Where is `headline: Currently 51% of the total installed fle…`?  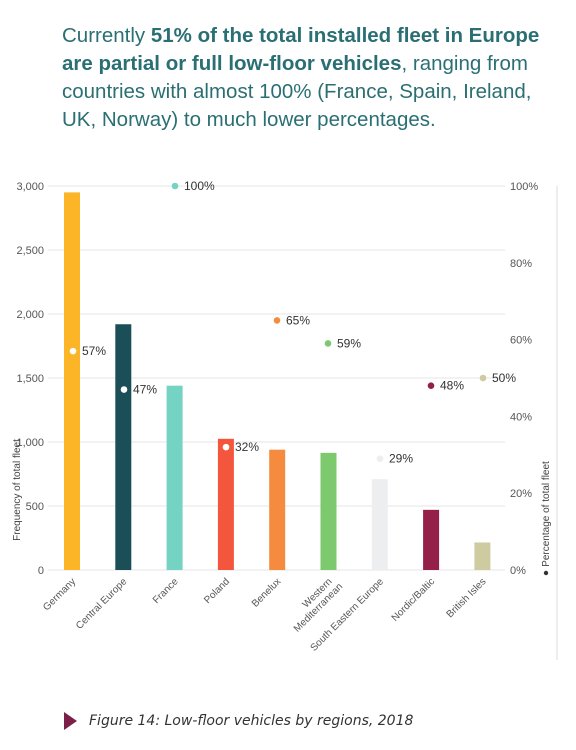
headline: Currently 51% of the total installed fle… is located at coordinates (307, 78).